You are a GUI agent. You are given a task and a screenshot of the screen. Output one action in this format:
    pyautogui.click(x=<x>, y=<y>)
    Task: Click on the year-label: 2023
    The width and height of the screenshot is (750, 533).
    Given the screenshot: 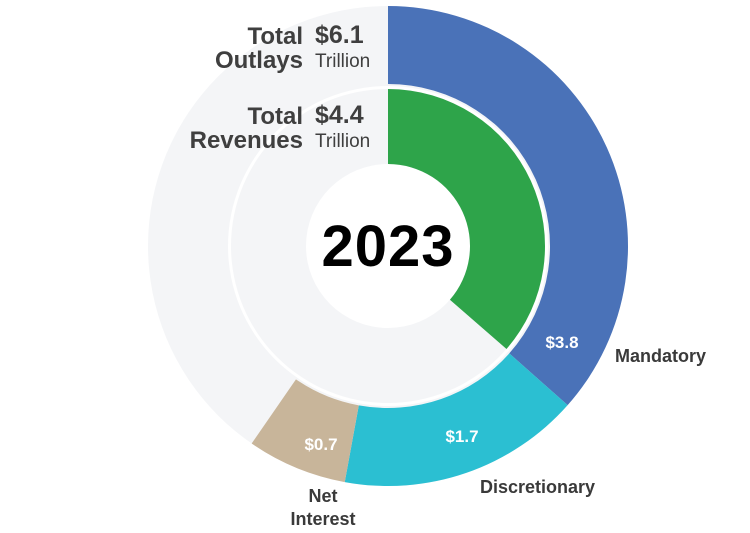 What is the action you would take?
    pyautogui.click(x=387, y=246)
    